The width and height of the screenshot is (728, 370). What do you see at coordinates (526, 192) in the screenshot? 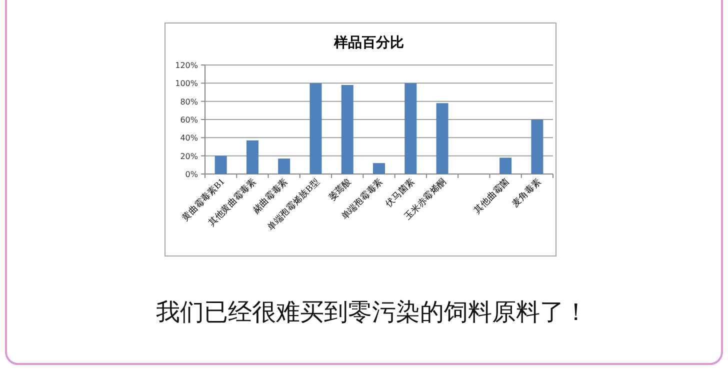
I see `x-tick-label: 麦角毒素` at bounding box center [526, 192].